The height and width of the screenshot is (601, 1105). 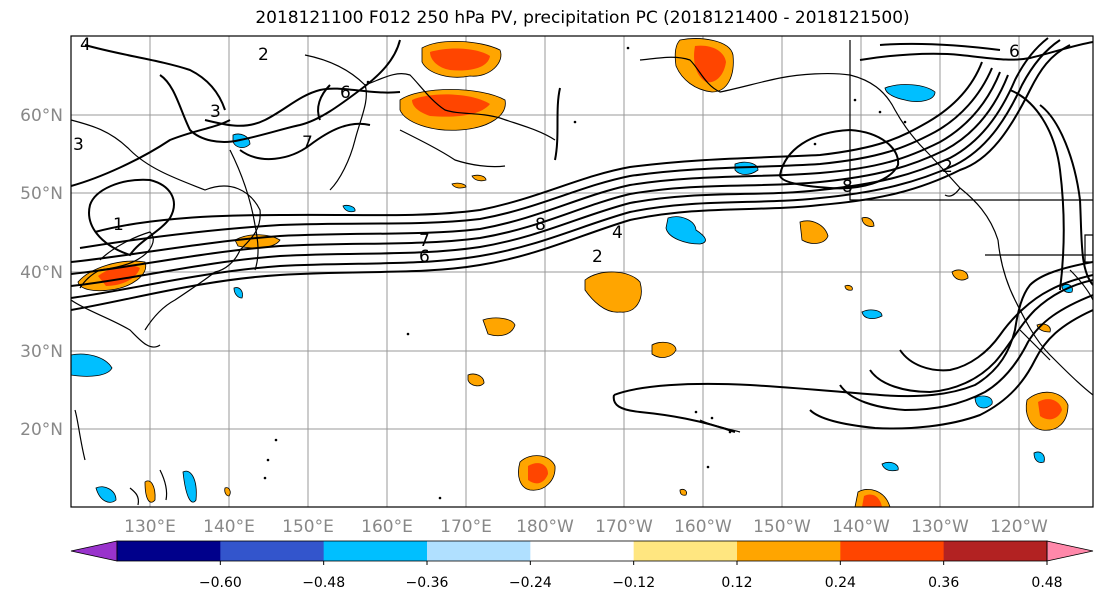 What do you see at coordinates (1046, 583) in the screenshot?
I see `colorbar-tick-label: 0.48` at bounding box center [1046, 583].